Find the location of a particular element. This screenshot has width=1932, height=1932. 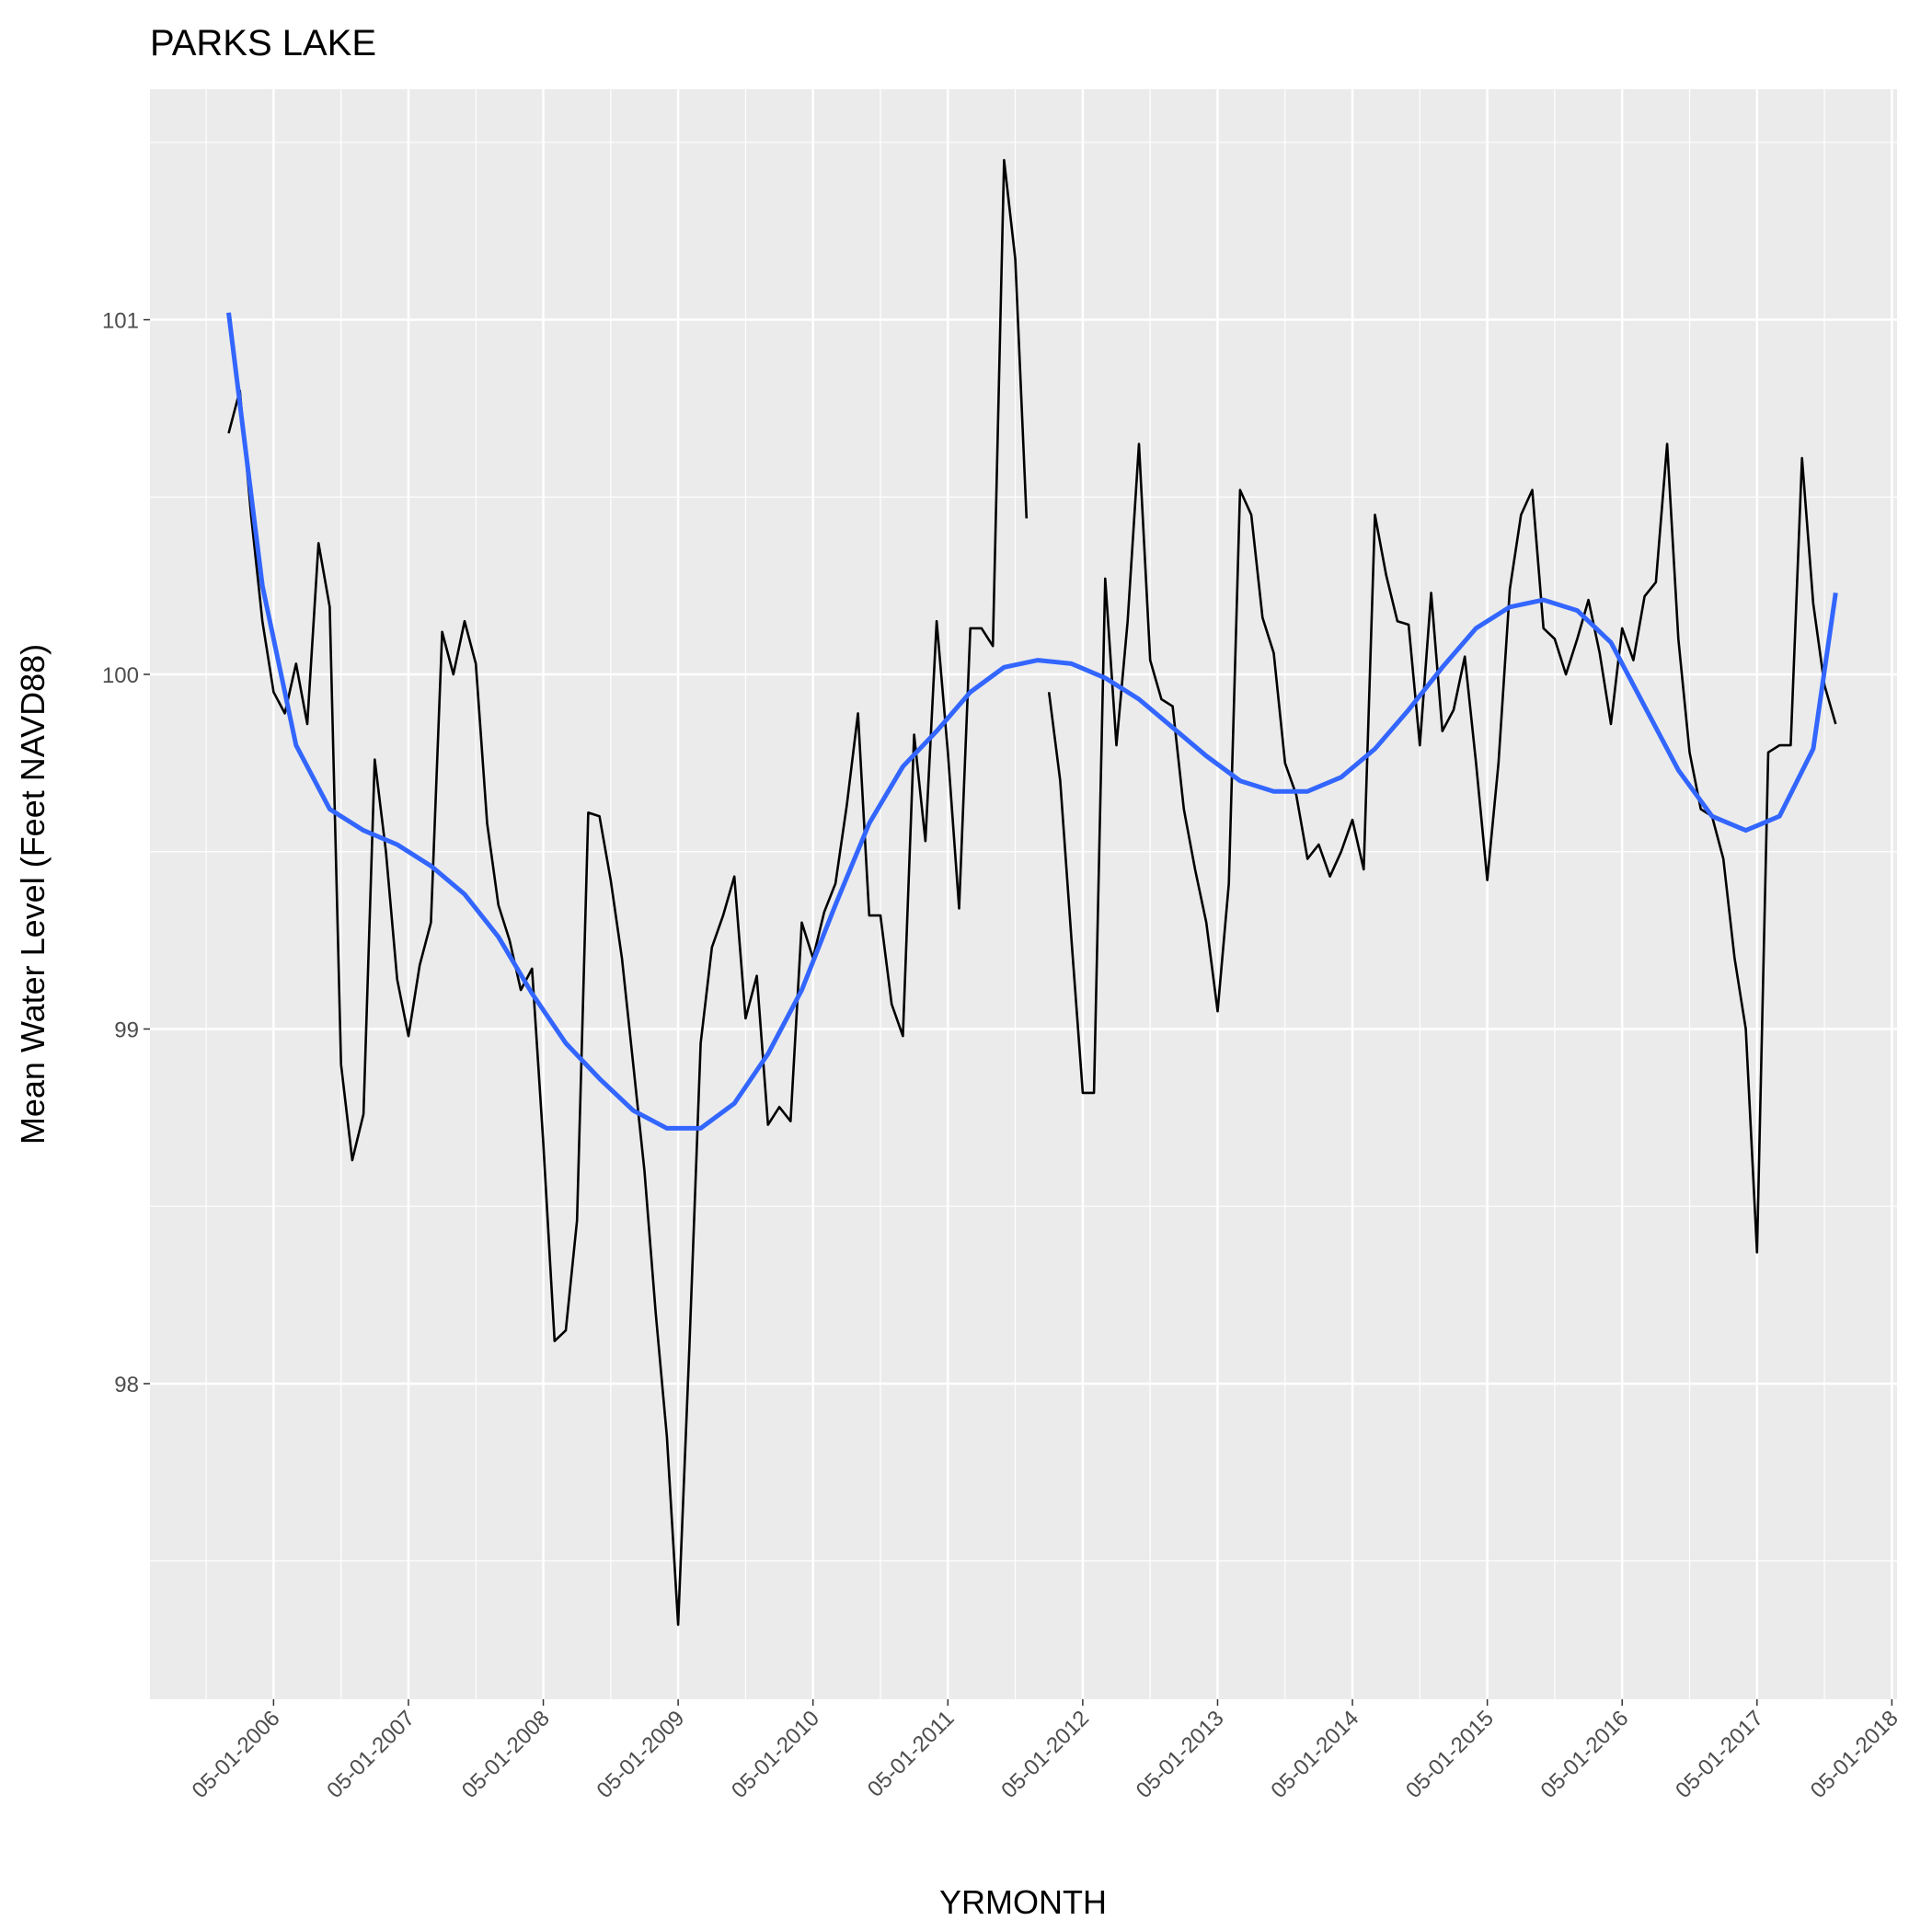

y-tick-label: 98 is located at coordinates (126, 1385).